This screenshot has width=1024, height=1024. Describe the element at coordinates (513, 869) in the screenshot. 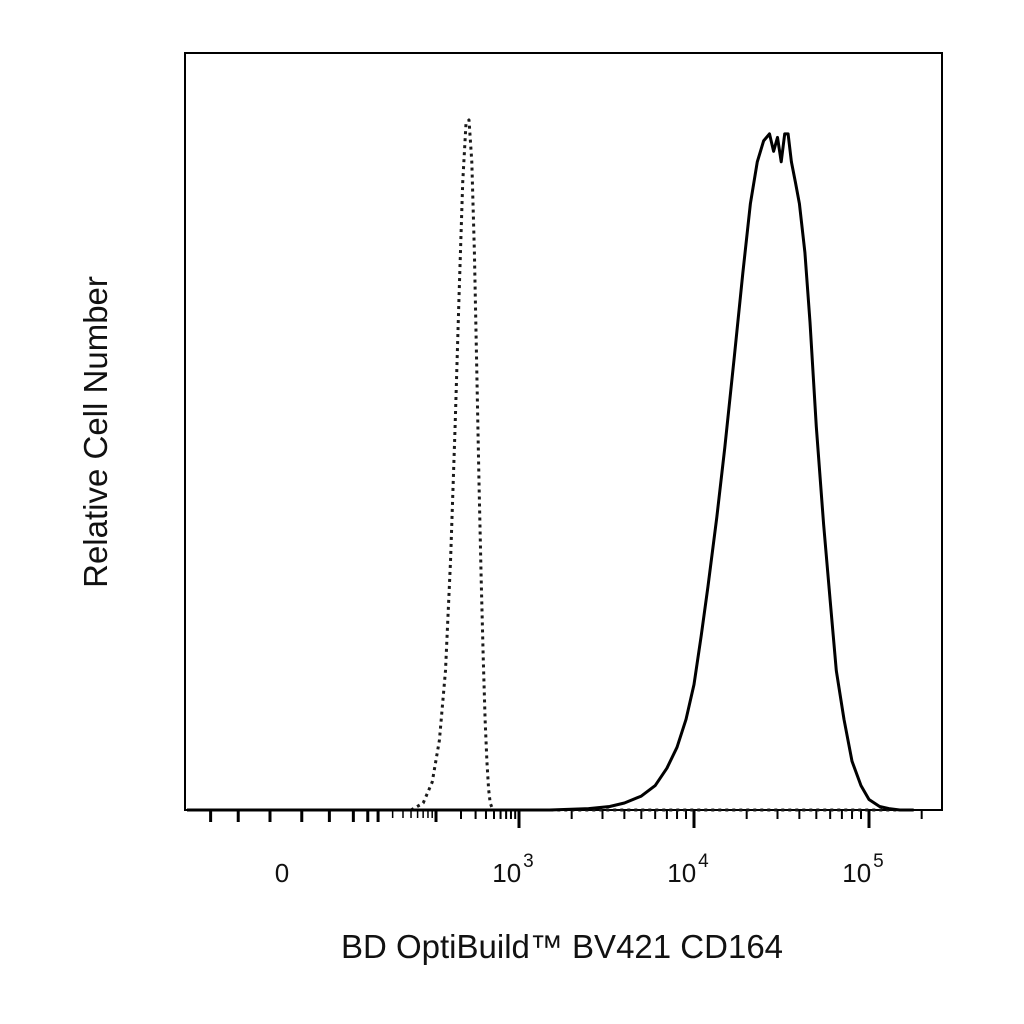

I see `x-tick-label: 10 3` at that location.